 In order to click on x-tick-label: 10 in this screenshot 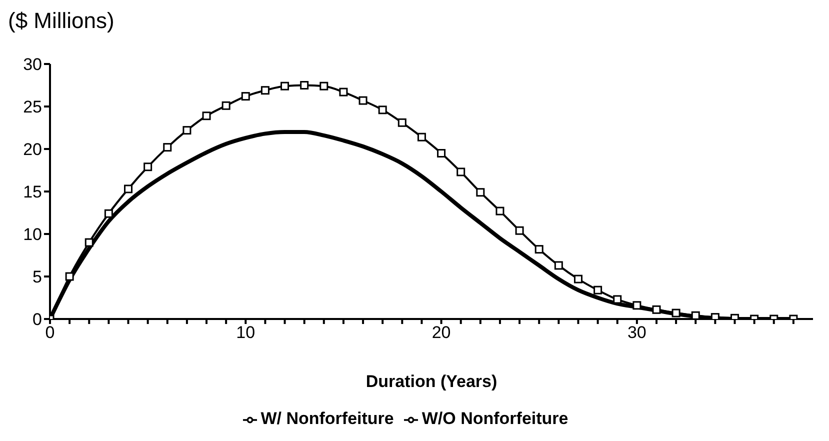, I will do `click(246, 332)`.